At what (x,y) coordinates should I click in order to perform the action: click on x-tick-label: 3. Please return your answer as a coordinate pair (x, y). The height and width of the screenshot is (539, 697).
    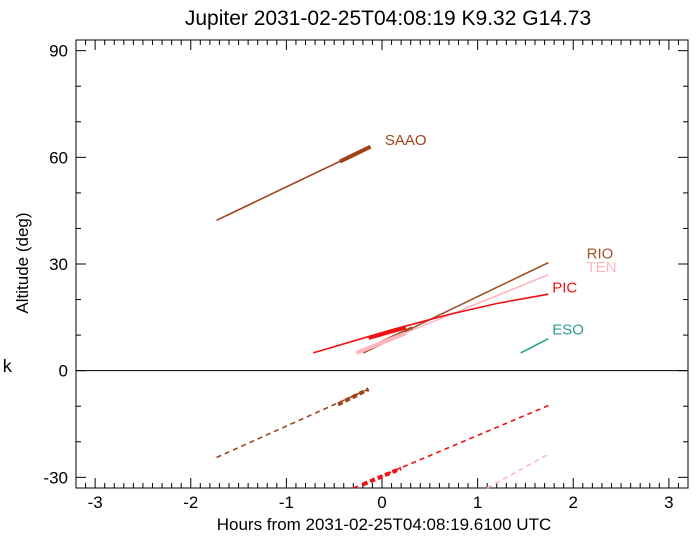
    Looking at the image, I should click on (668, 502).